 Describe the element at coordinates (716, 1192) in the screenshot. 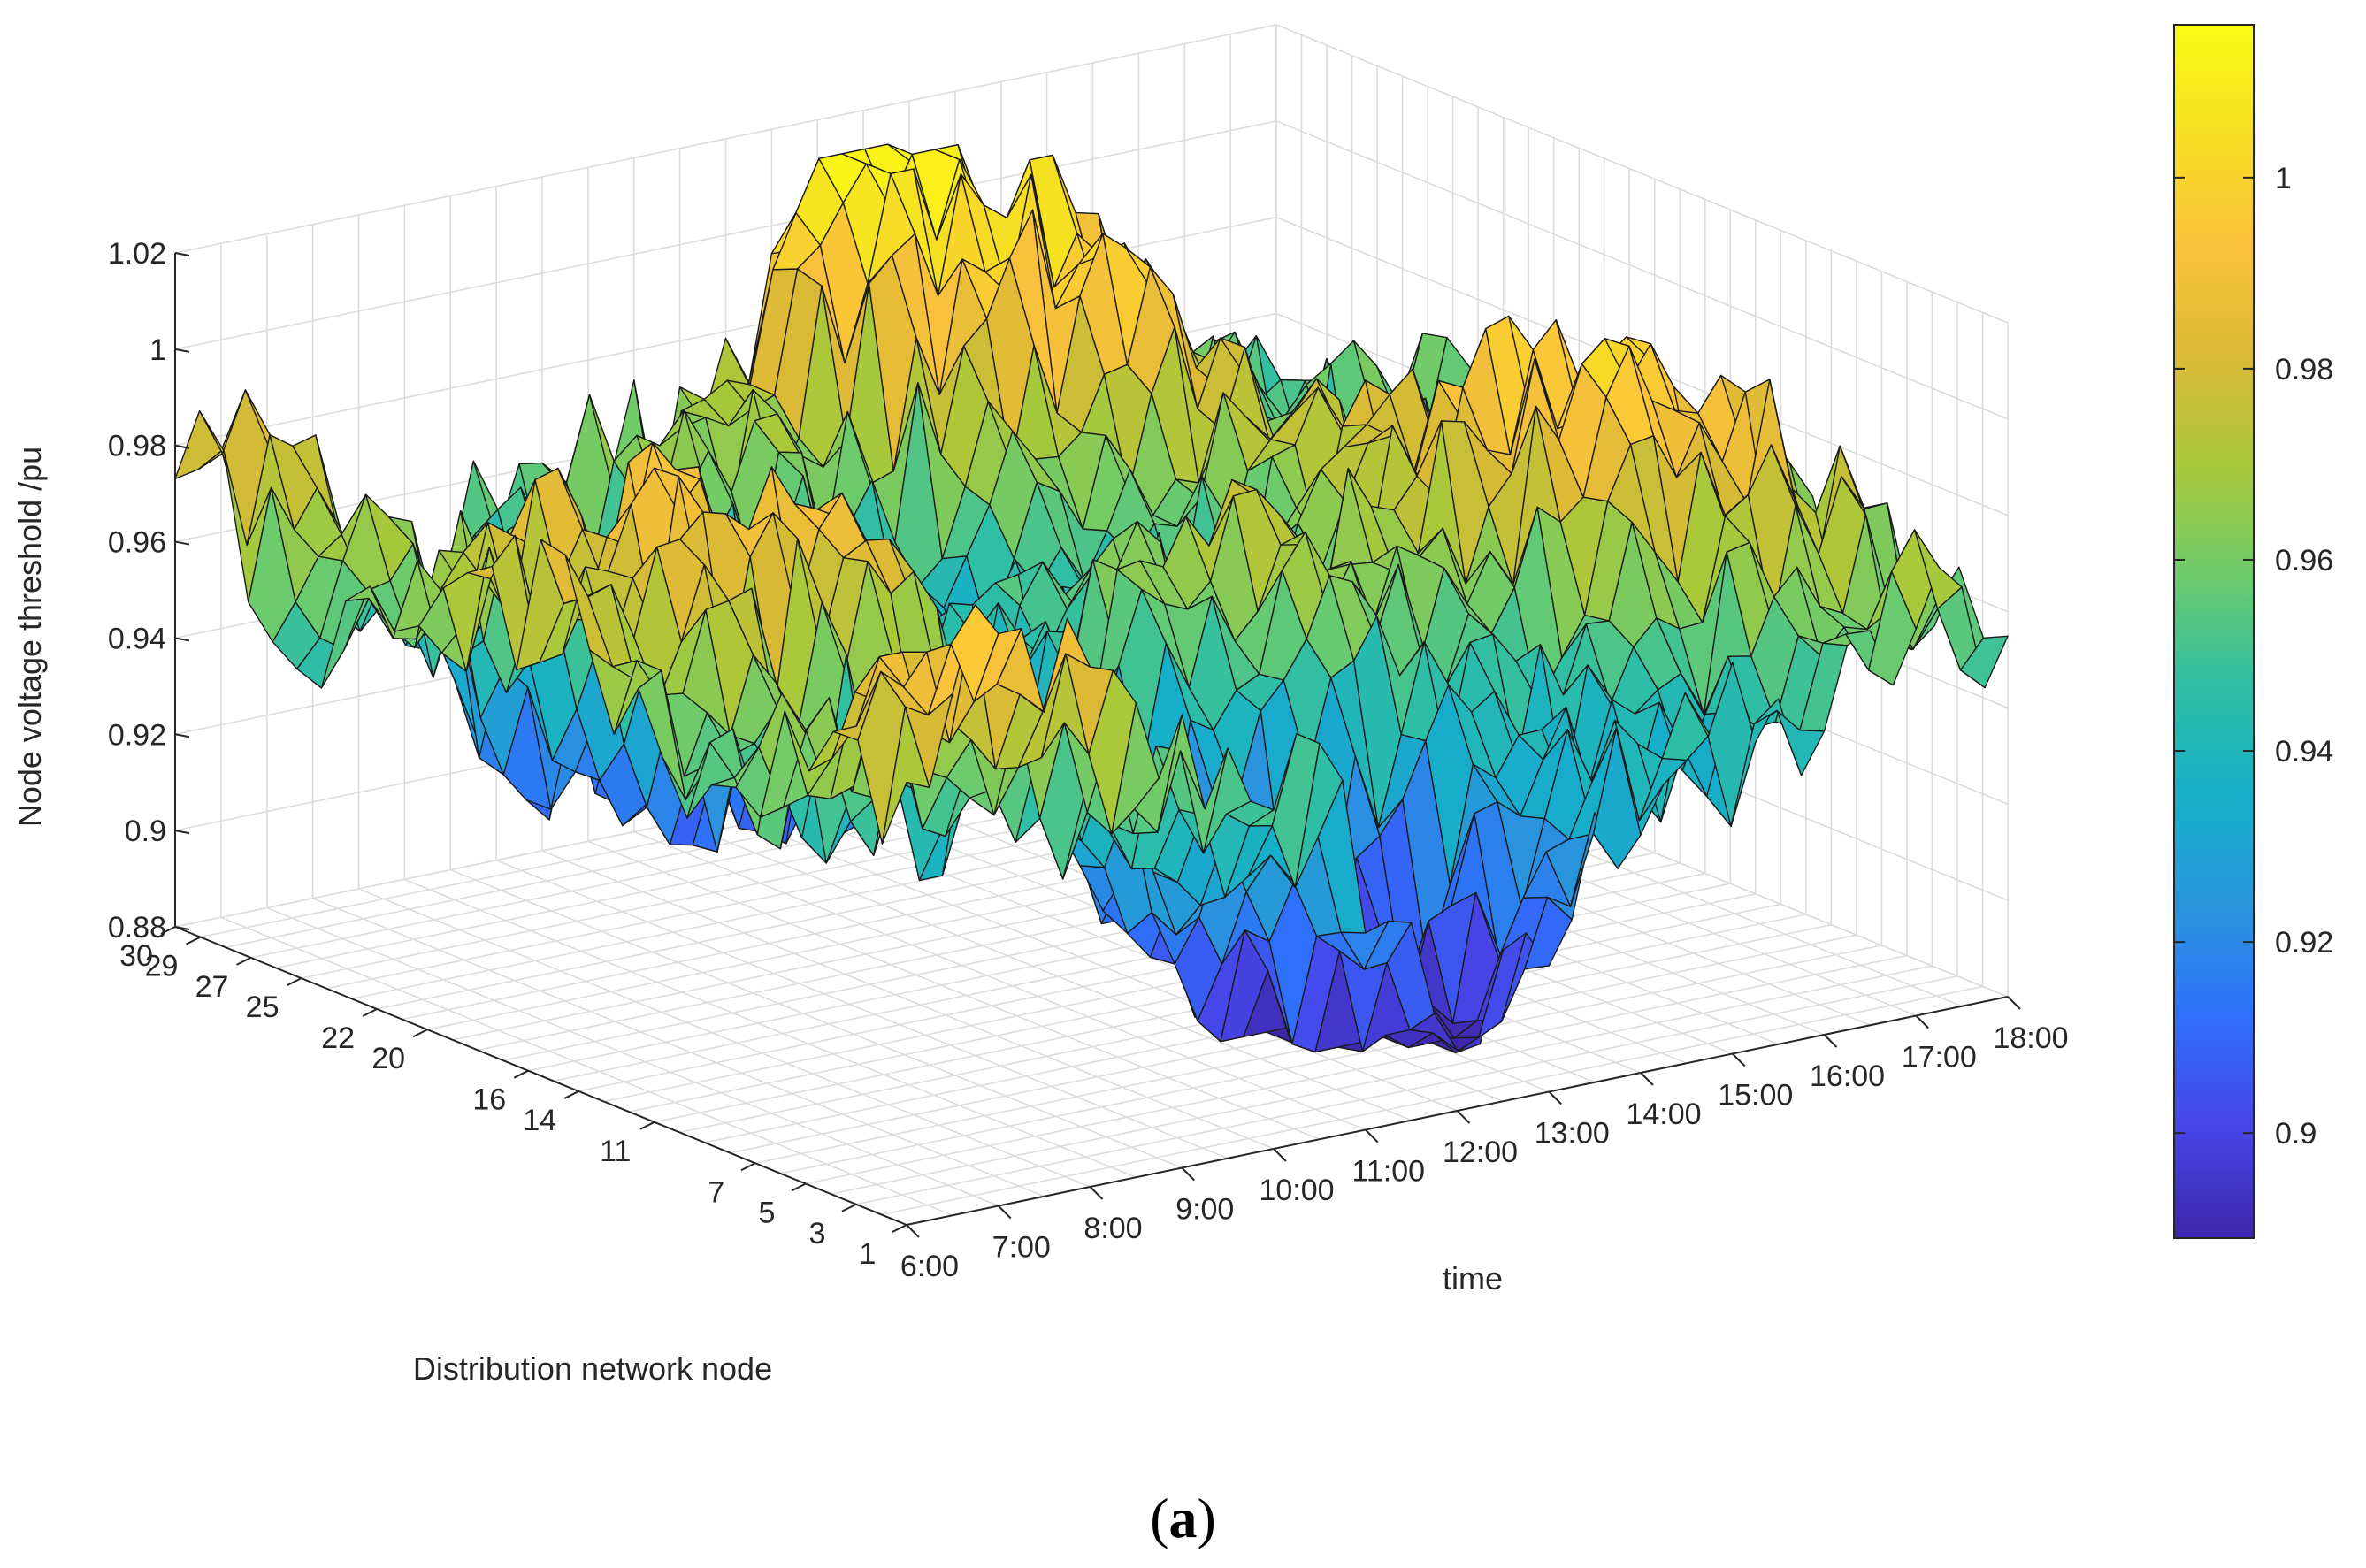

I see `node-tick-label: 7` at that location.